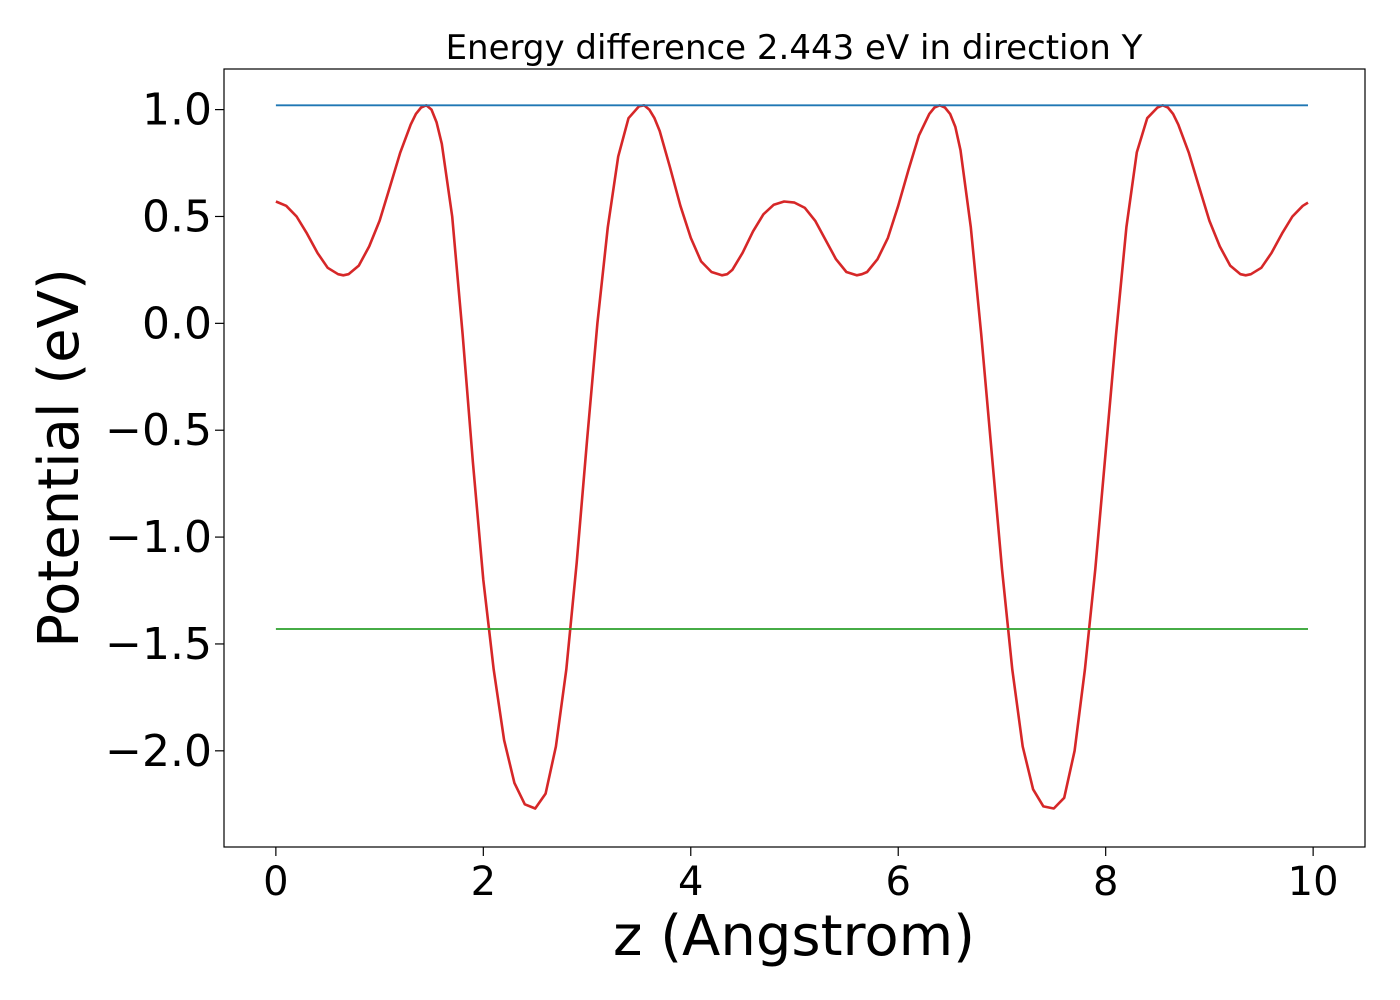  Describe the element at coordinates (275, 882) in the screenshot. I see `x-tick-label: 0` at that location.